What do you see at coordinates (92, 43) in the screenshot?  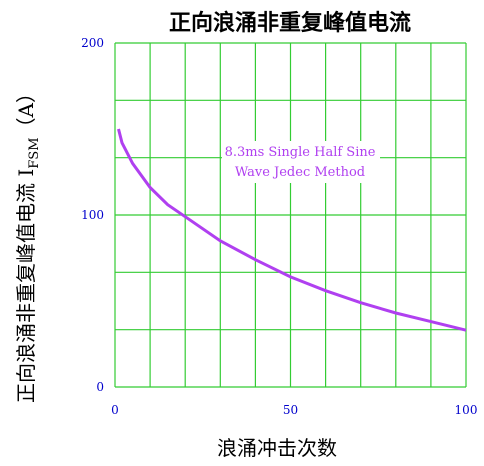 I see `y-tick-label: 200` at bounding box center [92, 43].